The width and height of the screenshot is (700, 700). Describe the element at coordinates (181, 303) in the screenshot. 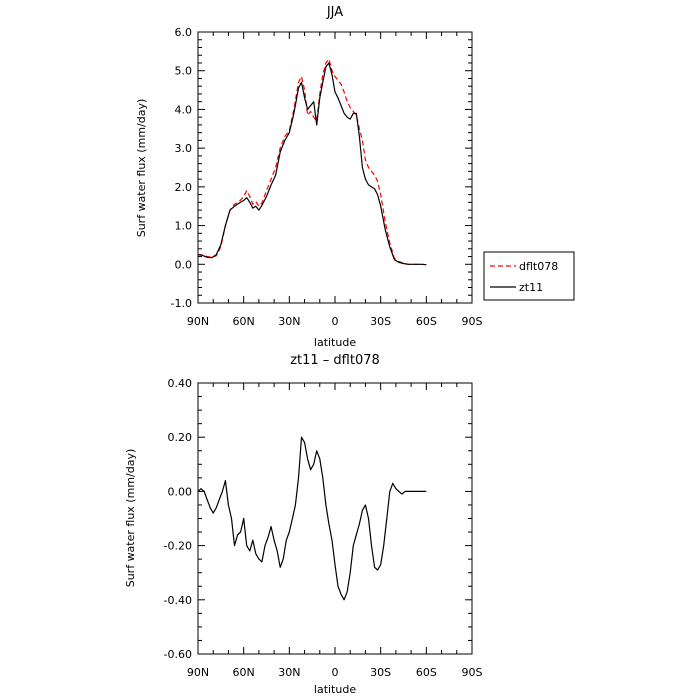

I see `top-y-tick-label: -1.0` at that location.